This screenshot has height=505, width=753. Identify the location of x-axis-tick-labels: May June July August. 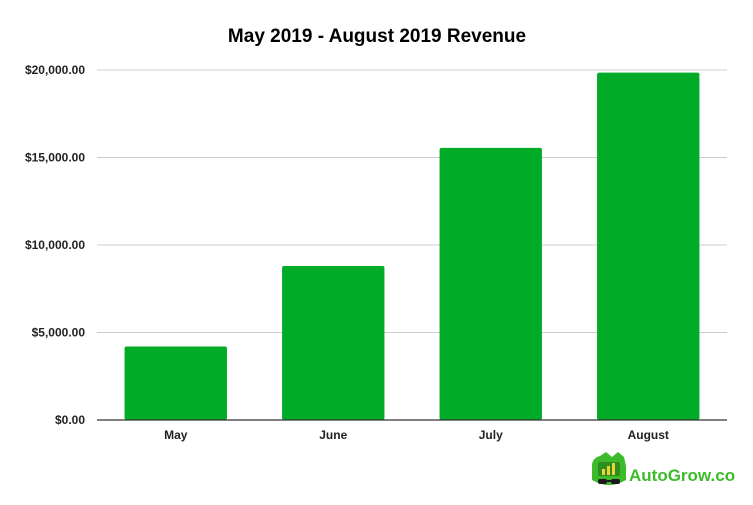
(416, 435).